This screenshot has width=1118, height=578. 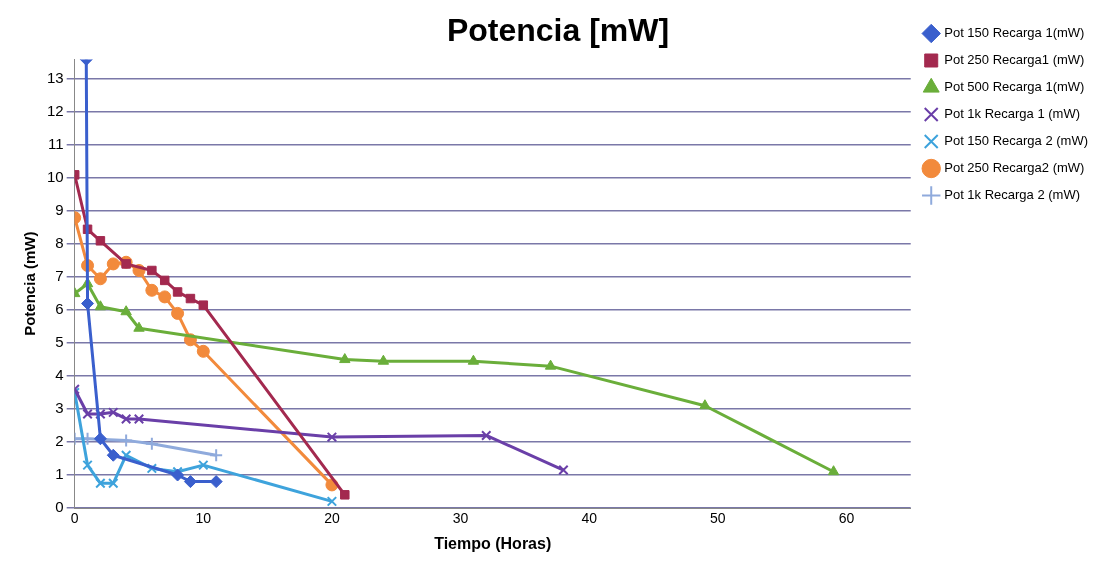 What do you see at coordinates (1014, 60) in the screenshot?
I see `legend-label: Pot 250 Recarga1 (mW)` at bounding box center [1014, 60].